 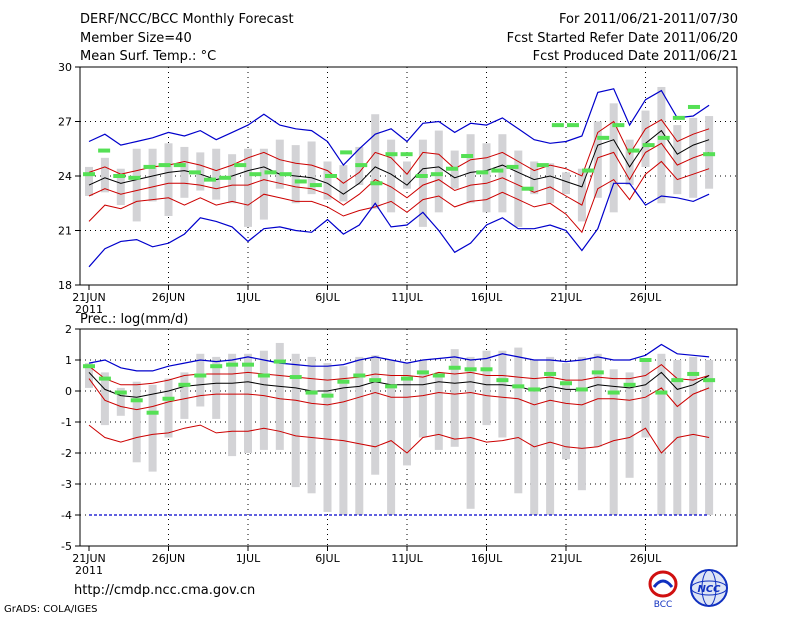 I want to click on fcst-produced-date: Fcst Produced Date 2011/06/21, so click(x=635, y=56).